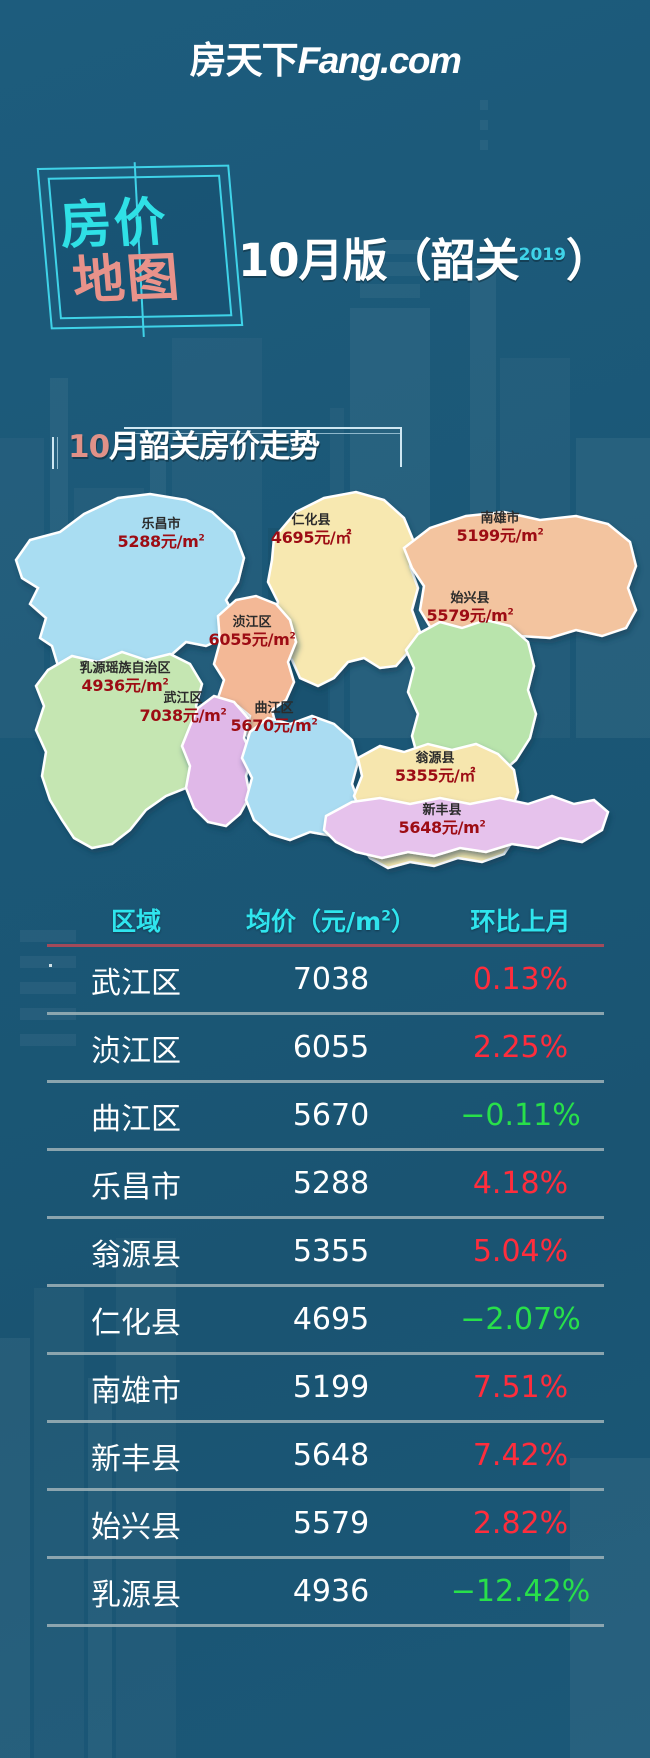 The width and height of the screenshot is (650, 1758). What do you see at coordinates (130, 591) in the screenshot?
I see `map-region-lechang` at bounding box center [130, 591].